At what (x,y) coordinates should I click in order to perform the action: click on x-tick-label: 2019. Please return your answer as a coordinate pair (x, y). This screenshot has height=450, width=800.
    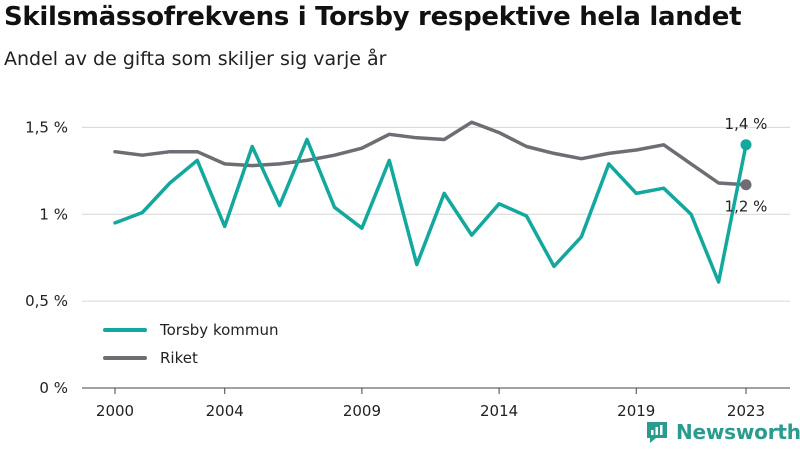
    Looking at the image, I should click on (636, 411).